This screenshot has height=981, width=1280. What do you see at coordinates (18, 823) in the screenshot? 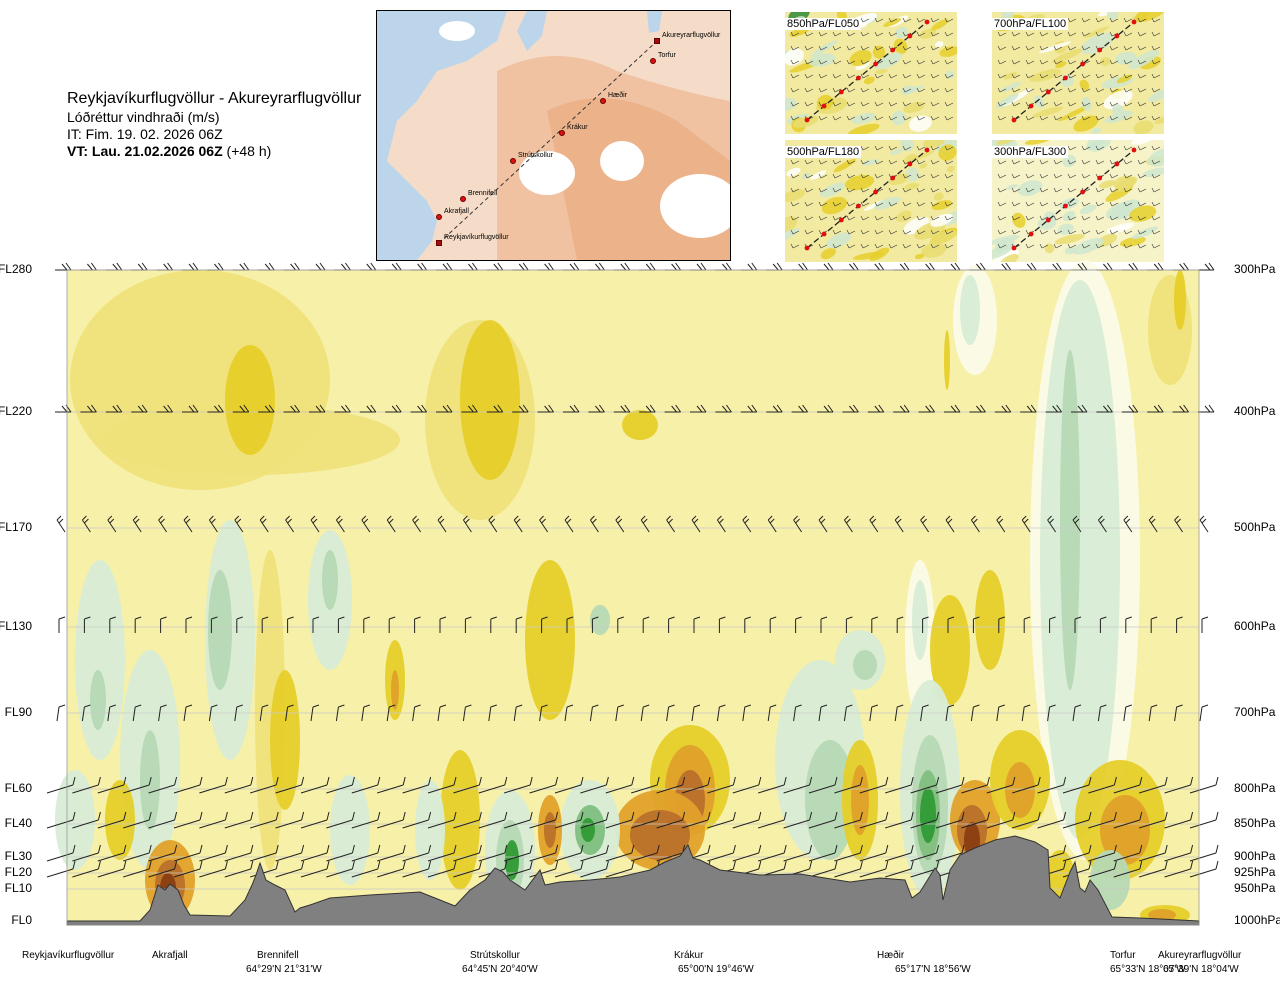
I see `flight-level-label: FL40` at bounding box center [18, 823].